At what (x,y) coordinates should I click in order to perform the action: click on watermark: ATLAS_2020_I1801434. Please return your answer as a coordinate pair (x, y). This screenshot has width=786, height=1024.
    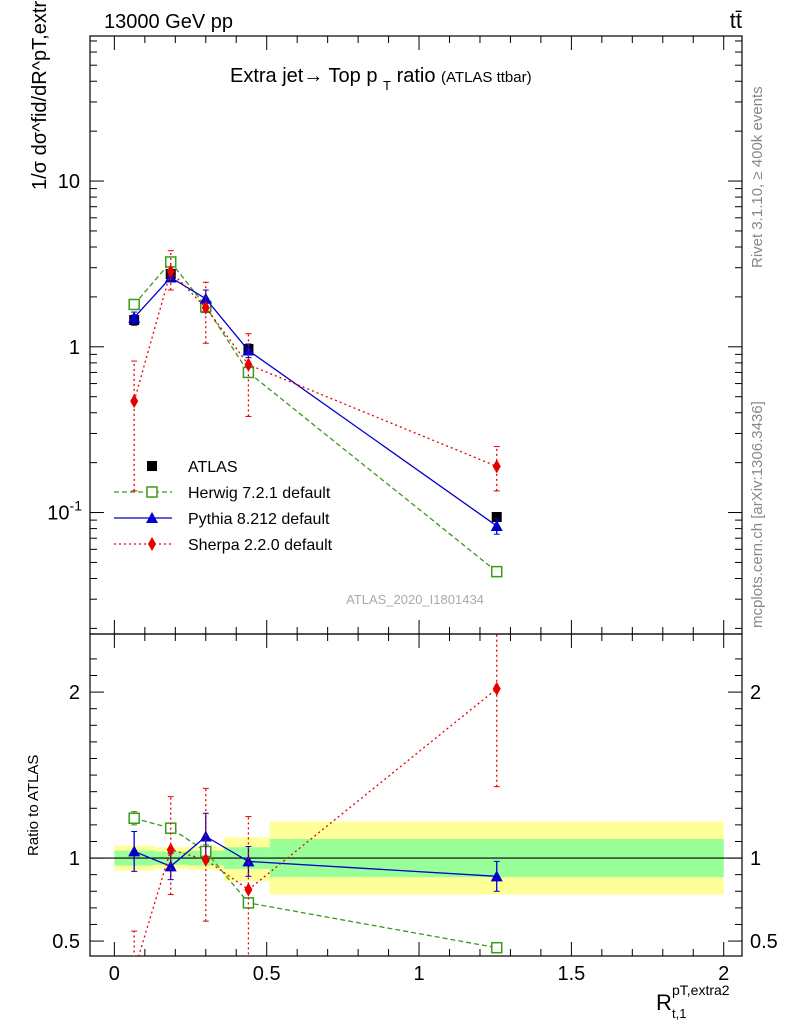
    Looking at the image, I should click on (415, 599).